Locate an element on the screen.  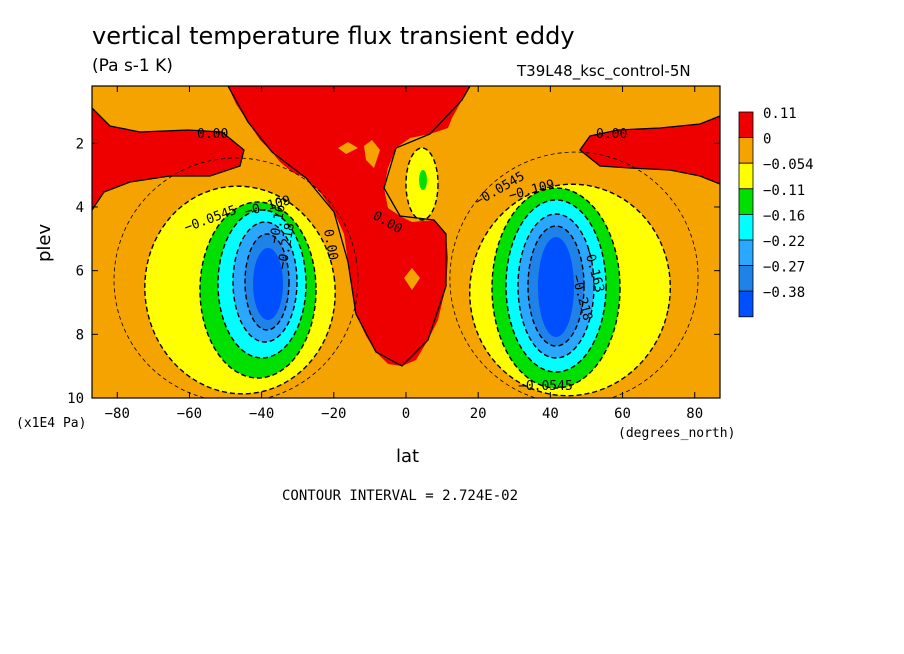
colorbar-label: −0.16 is located at coordinates (784, 216).